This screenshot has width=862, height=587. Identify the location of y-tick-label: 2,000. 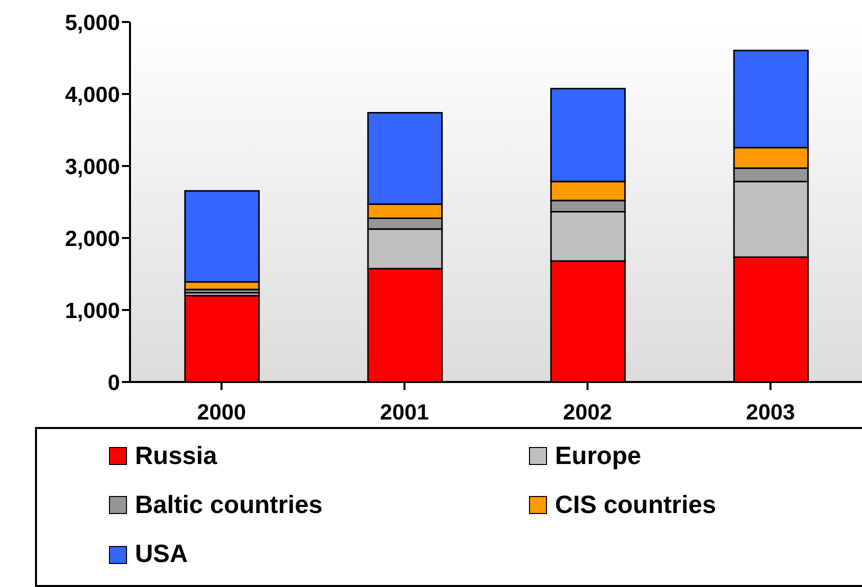
(92, 238).